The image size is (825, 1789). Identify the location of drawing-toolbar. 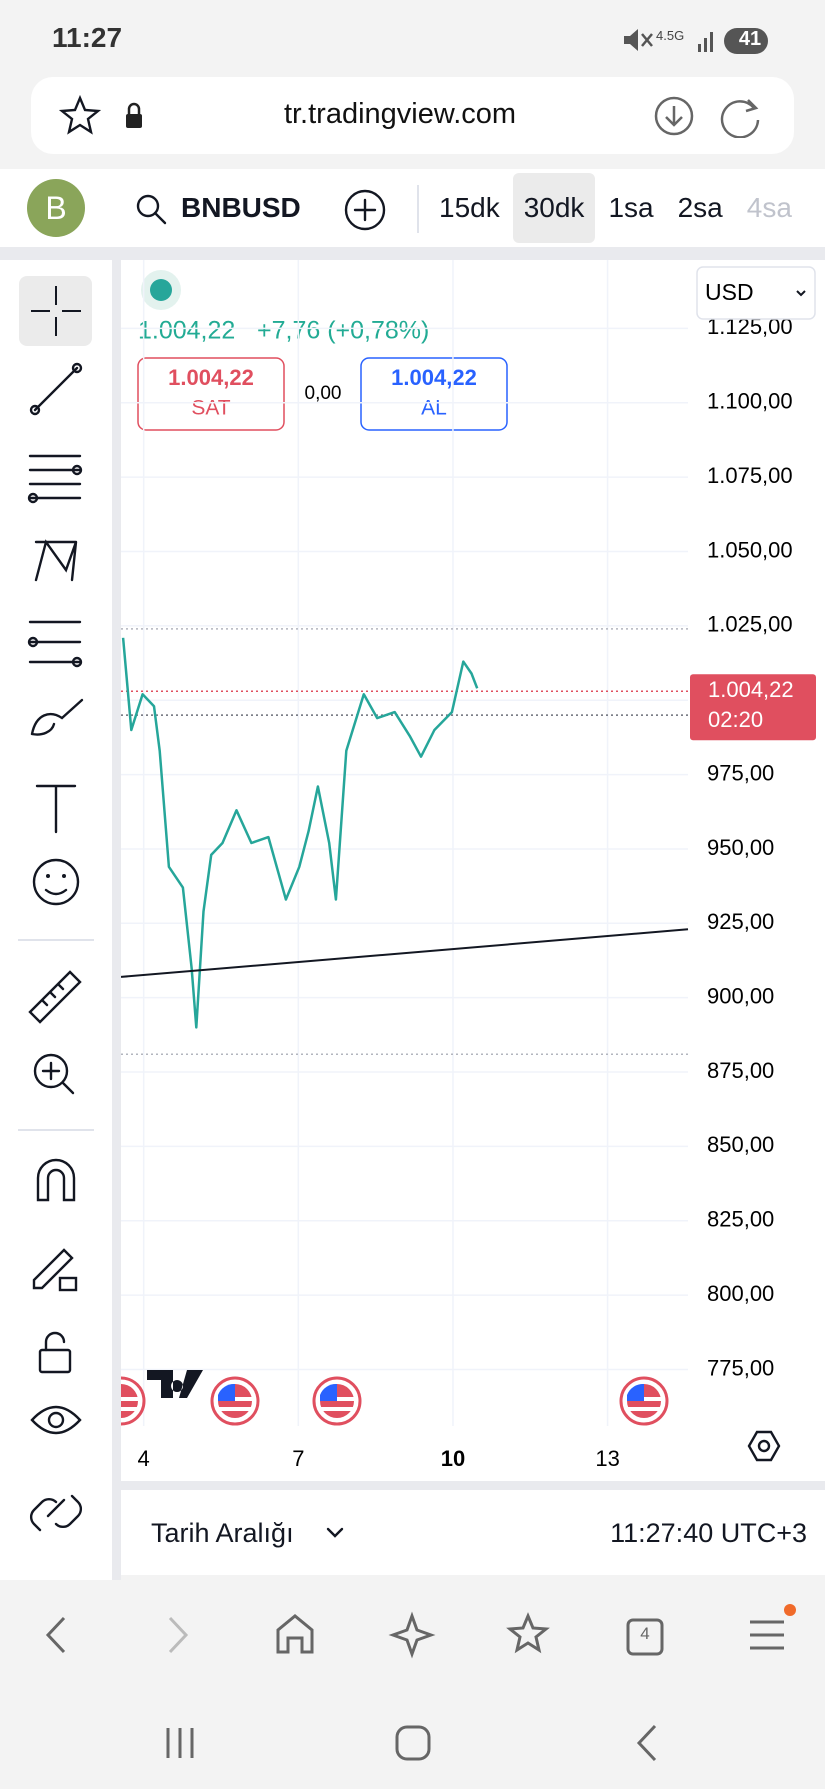
(56, 920).